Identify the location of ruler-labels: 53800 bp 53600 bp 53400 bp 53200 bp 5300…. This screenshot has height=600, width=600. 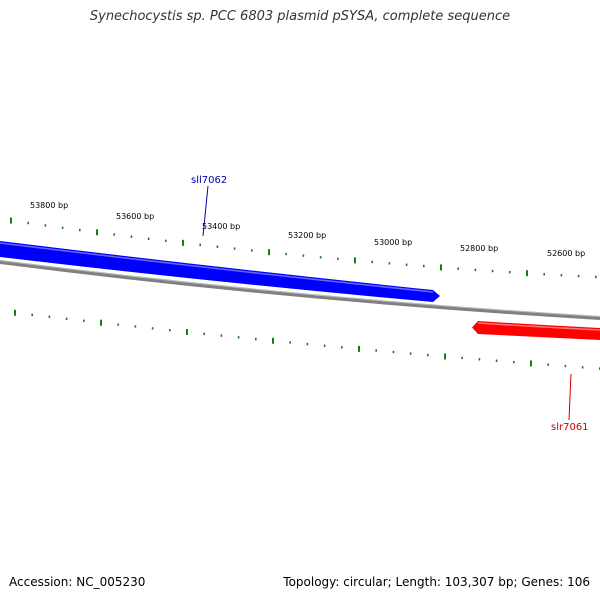
(307, 229).